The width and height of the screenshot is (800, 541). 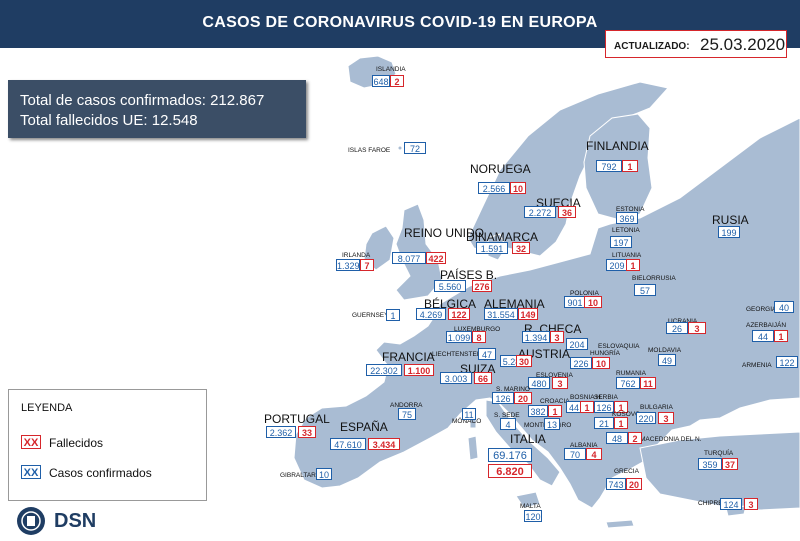 What do you see at coordinates (601, 363) in the screenshot?
I see `deaths-count-hungria: 10` at bounding box center [601, 363].